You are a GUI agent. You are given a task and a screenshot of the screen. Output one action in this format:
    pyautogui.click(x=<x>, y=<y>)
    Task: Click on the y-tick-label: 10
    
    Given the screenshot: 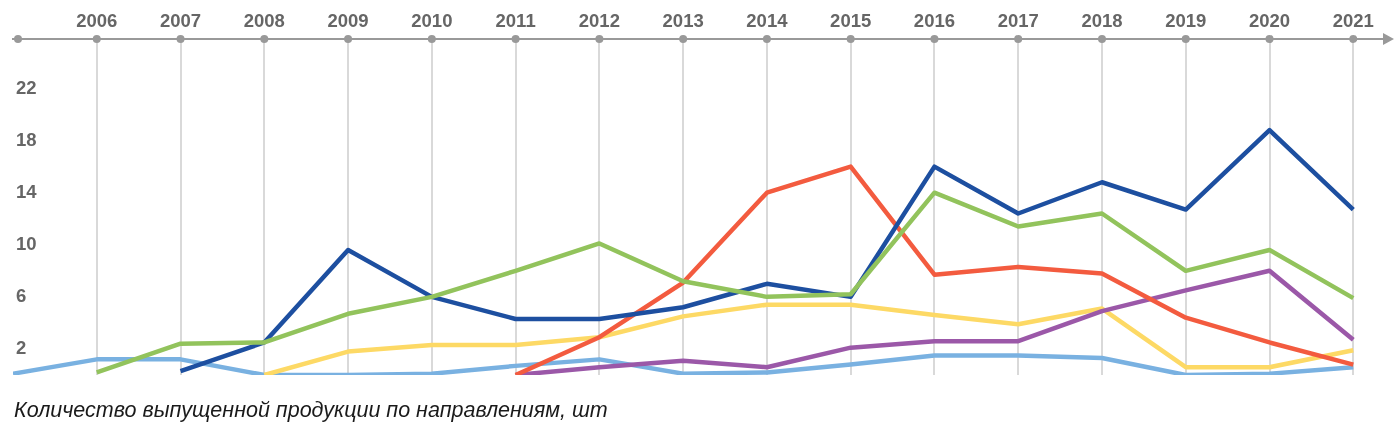 What is the action you would take?
    pyautogui.click(x=26, y=243)
    